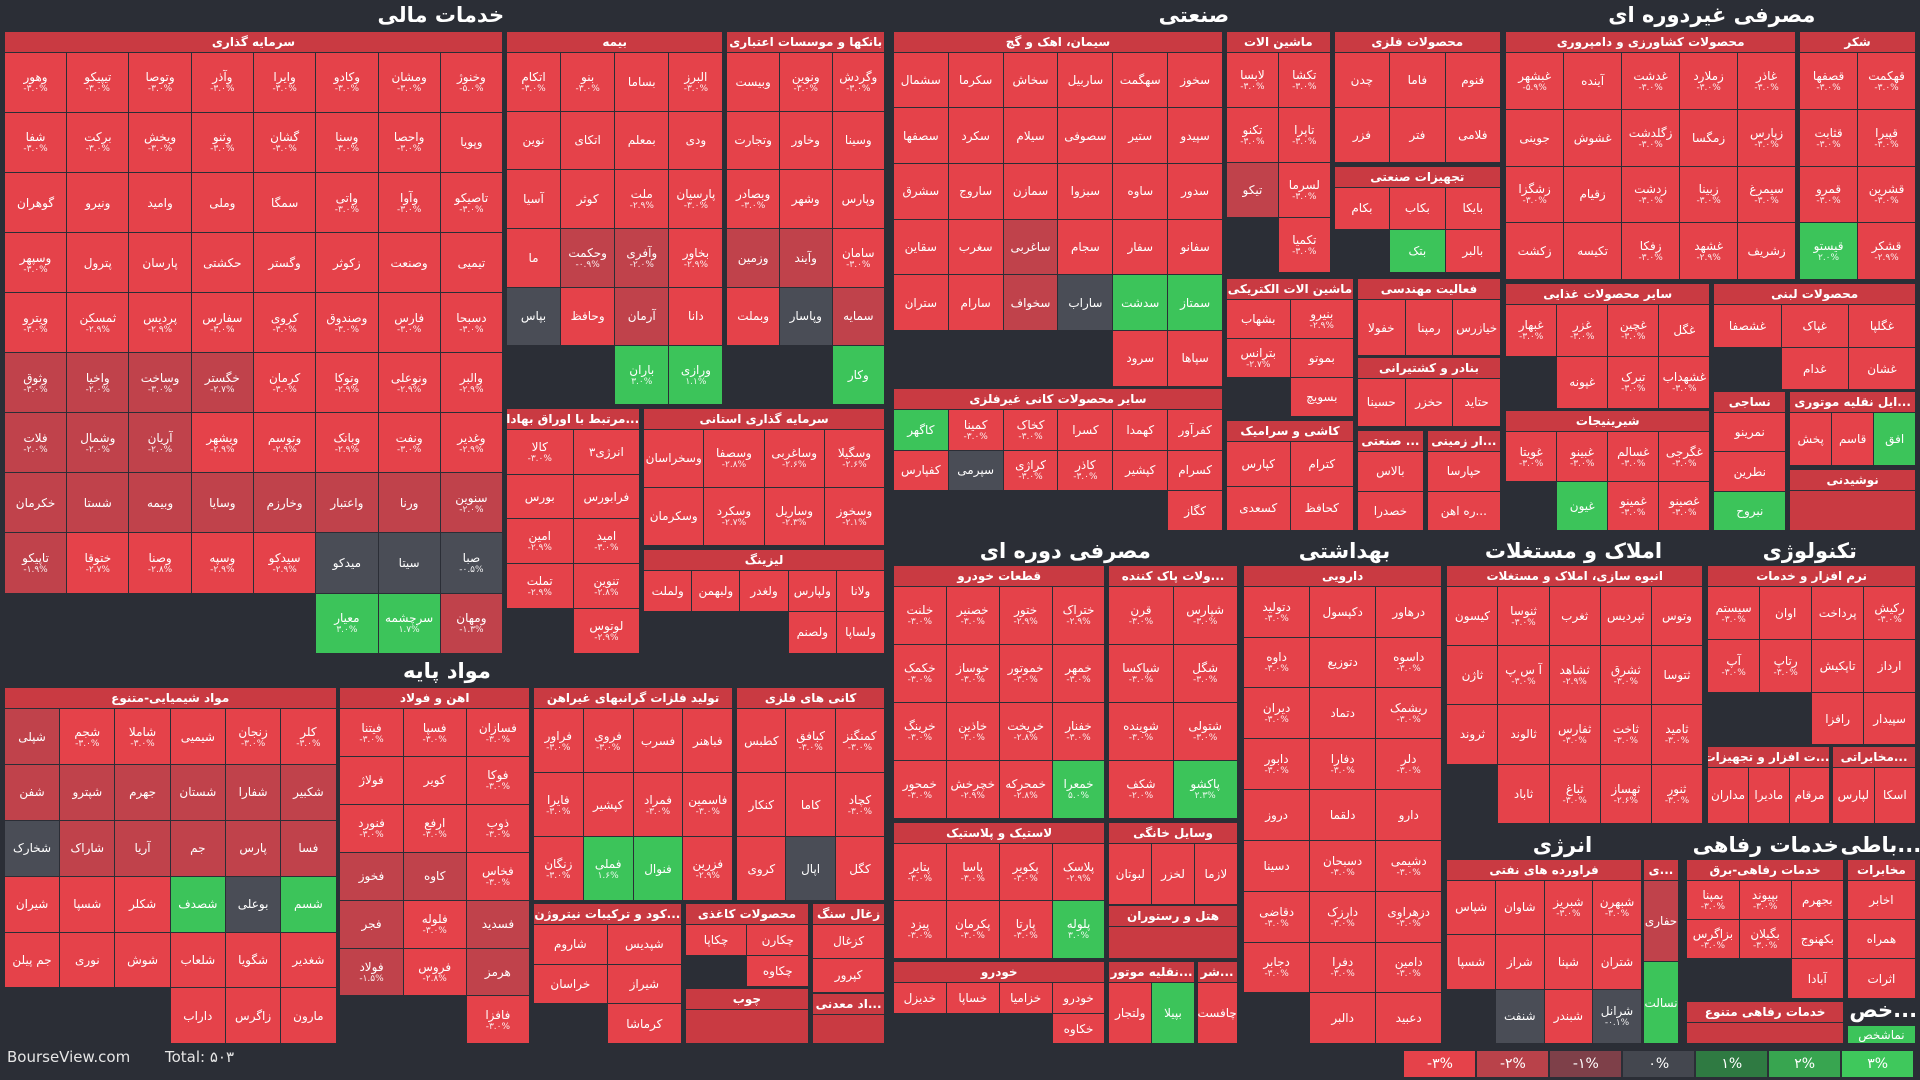  Describe the element at coordinates (588, 316) in the screenshot. I see `stock-tile: وحافظ` at that location.